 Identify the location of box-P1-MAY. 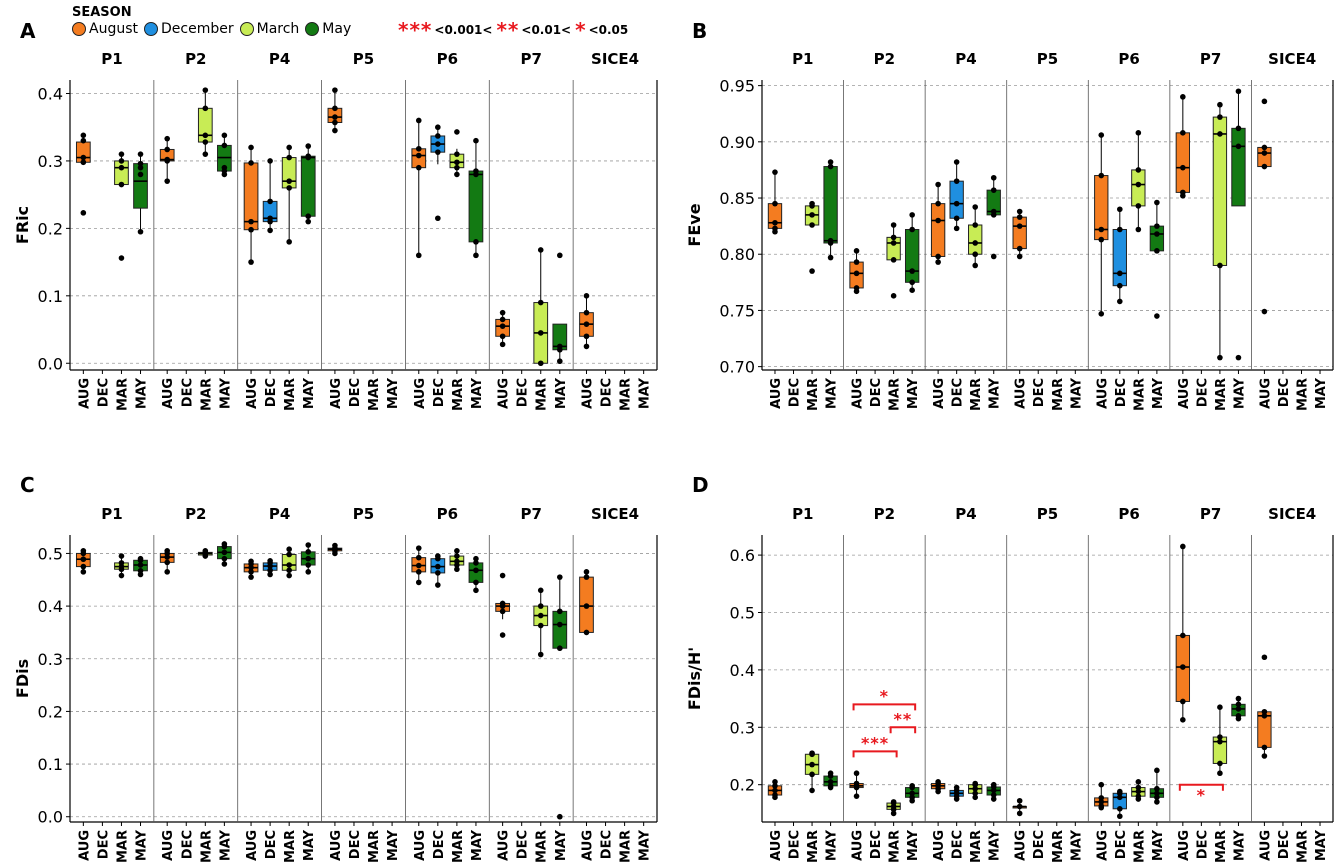
(830, 780).